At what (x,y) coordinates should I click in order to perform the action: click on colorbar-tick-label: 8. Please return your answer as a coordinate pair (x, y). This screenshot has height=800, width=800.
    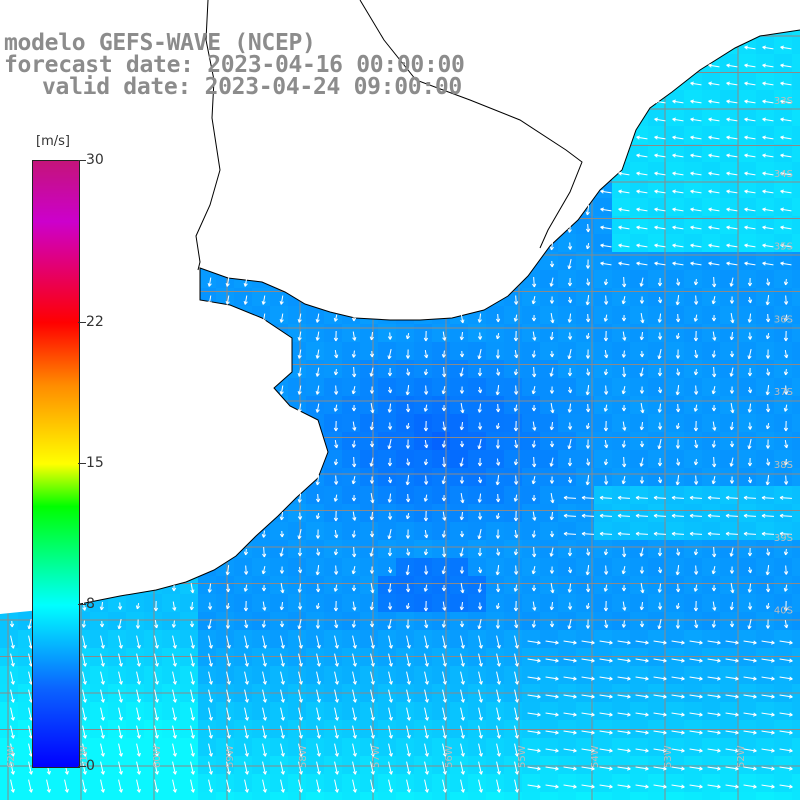
    Looking at the image, I should click on (90, 604).